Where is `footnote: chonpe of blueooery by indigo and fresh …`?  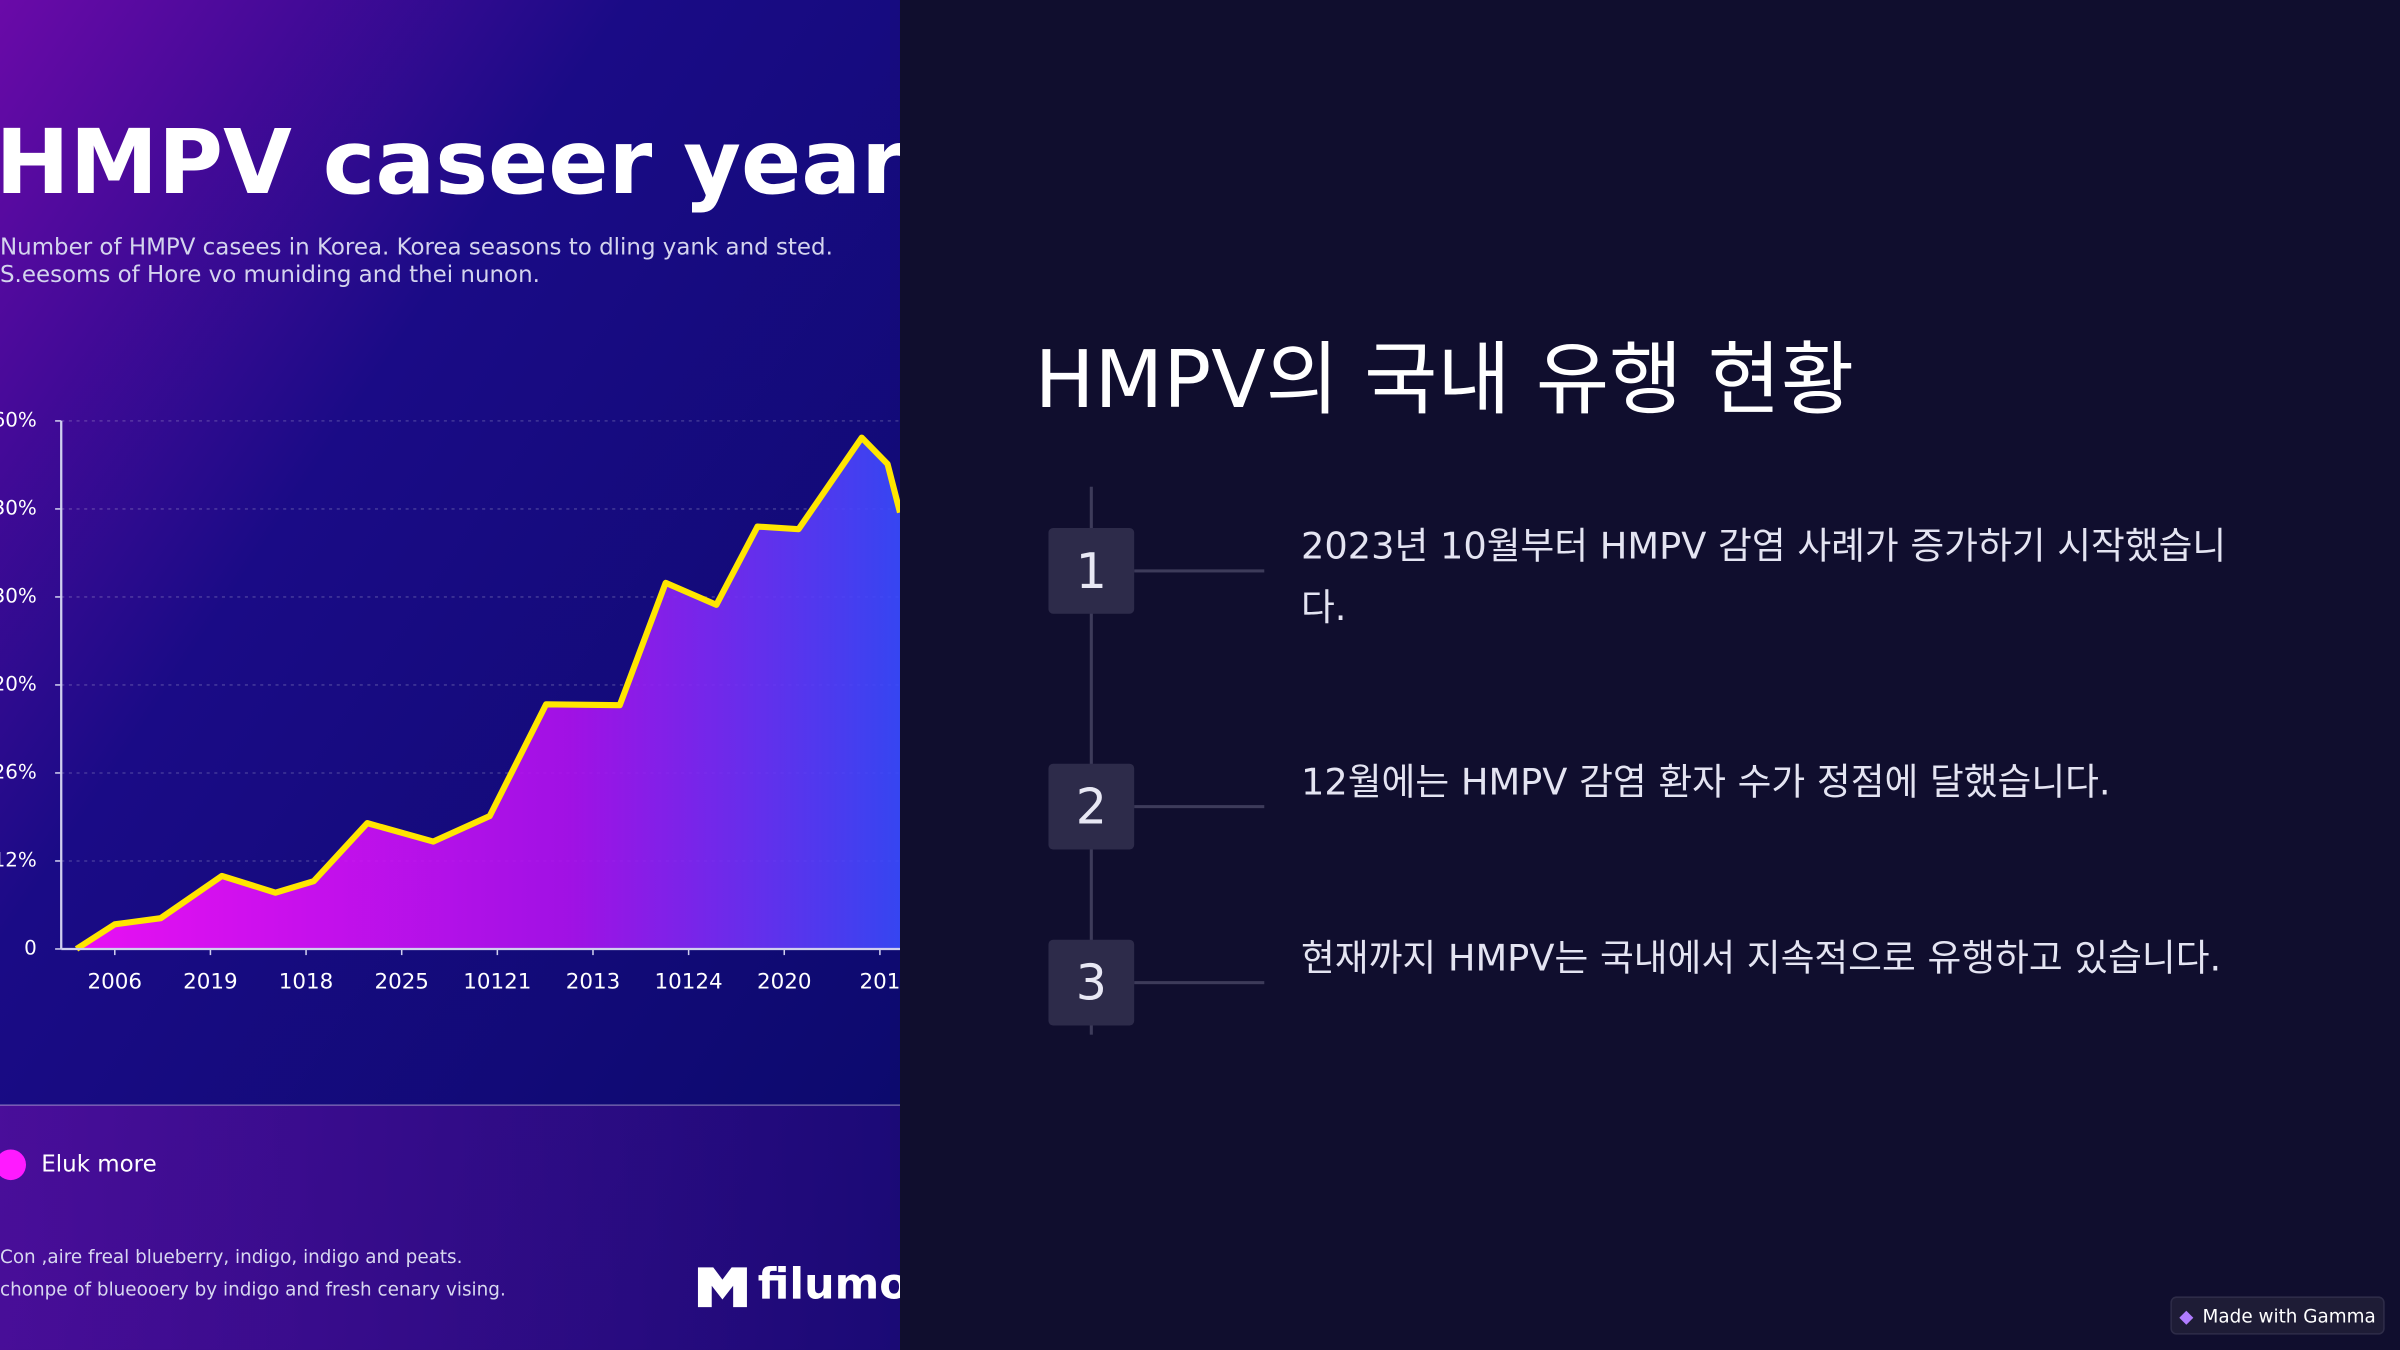
footnote: chonpe of blueooery by indigo and fresh … is located at coordinates (253, 1289).